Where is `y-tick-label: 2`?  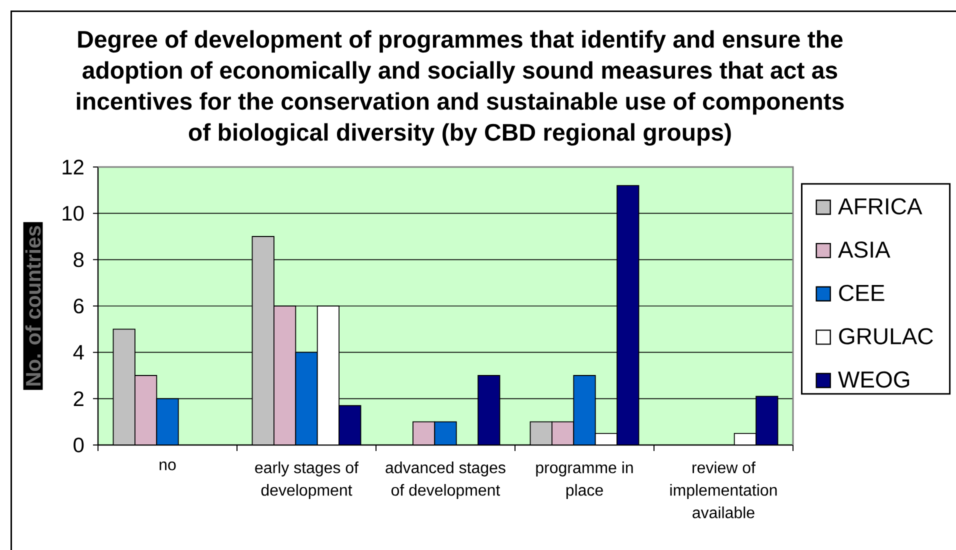
y-tick-label: 2 is located at coordinates (79, 398).